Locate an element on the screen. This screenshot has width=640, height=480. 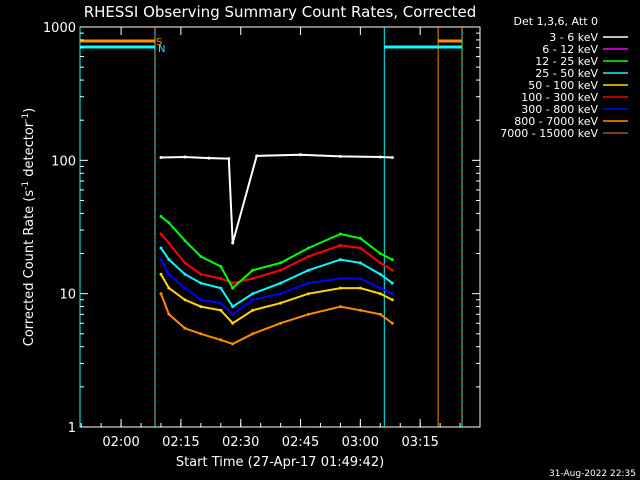
x-tick-label-3: 02:45 is located at coordinates (300, 442).